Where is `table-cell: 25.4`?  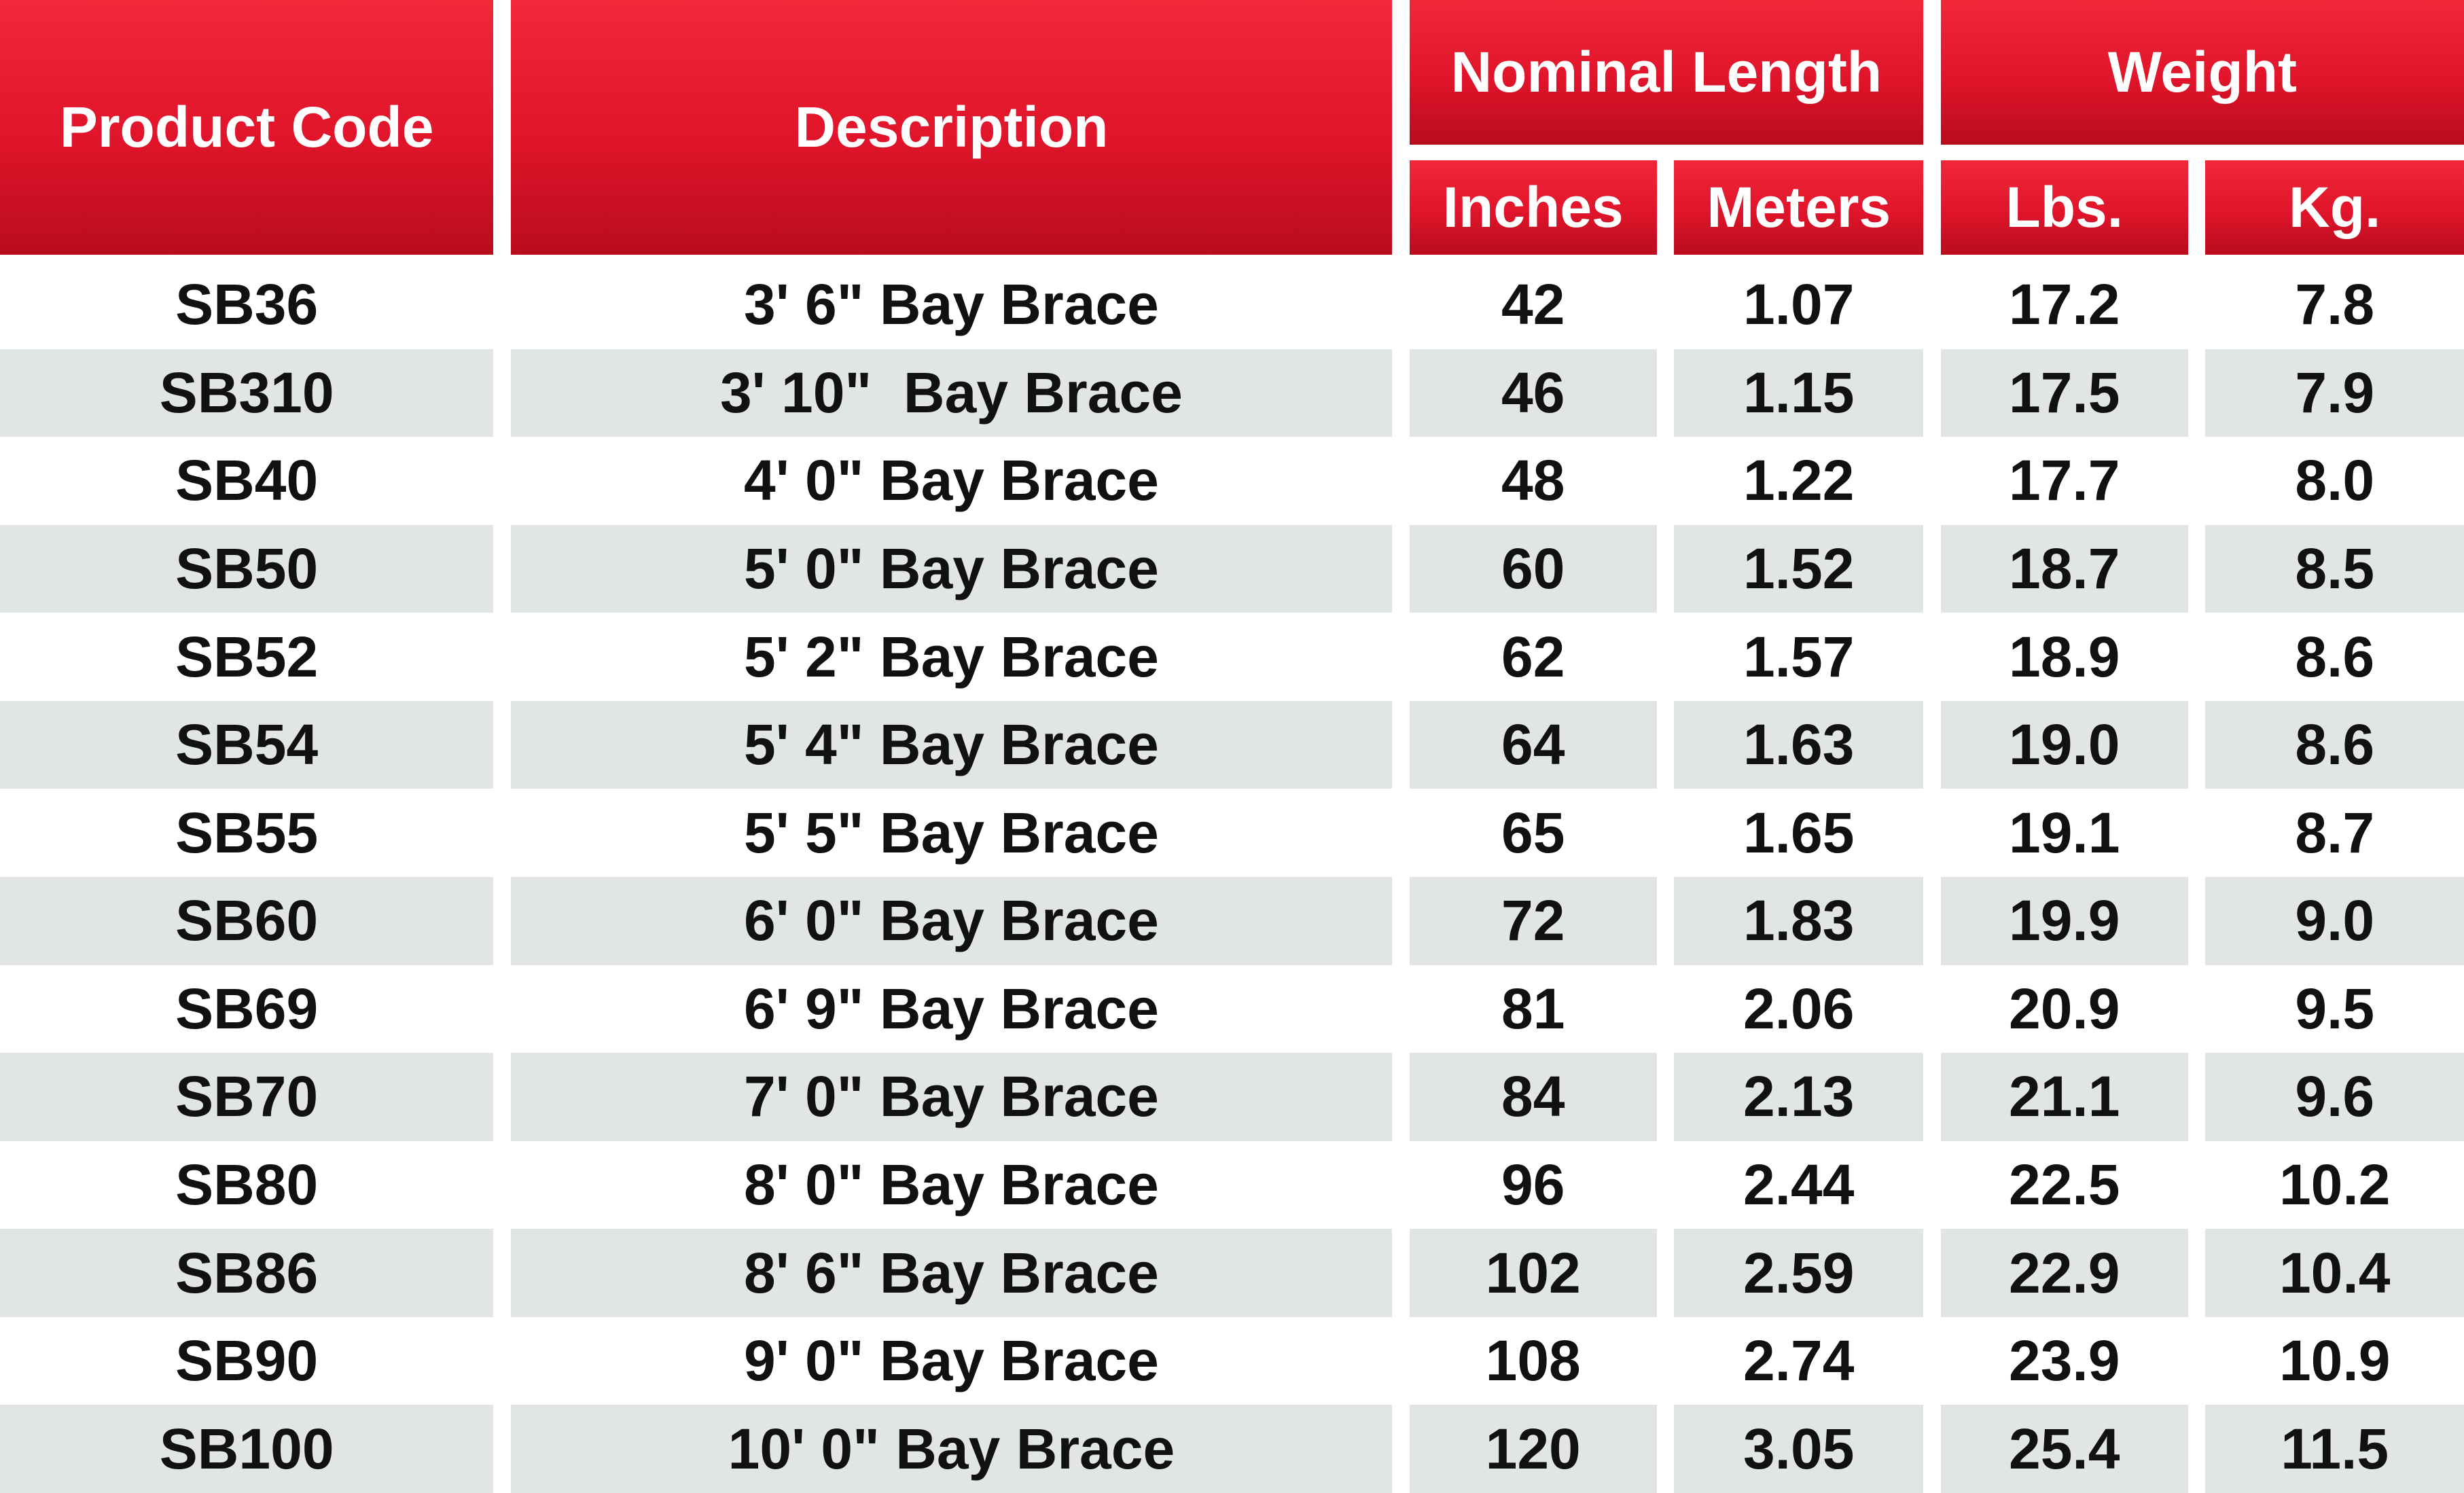
table-cell: 25.4 is located at coordinates (2064, 1449).